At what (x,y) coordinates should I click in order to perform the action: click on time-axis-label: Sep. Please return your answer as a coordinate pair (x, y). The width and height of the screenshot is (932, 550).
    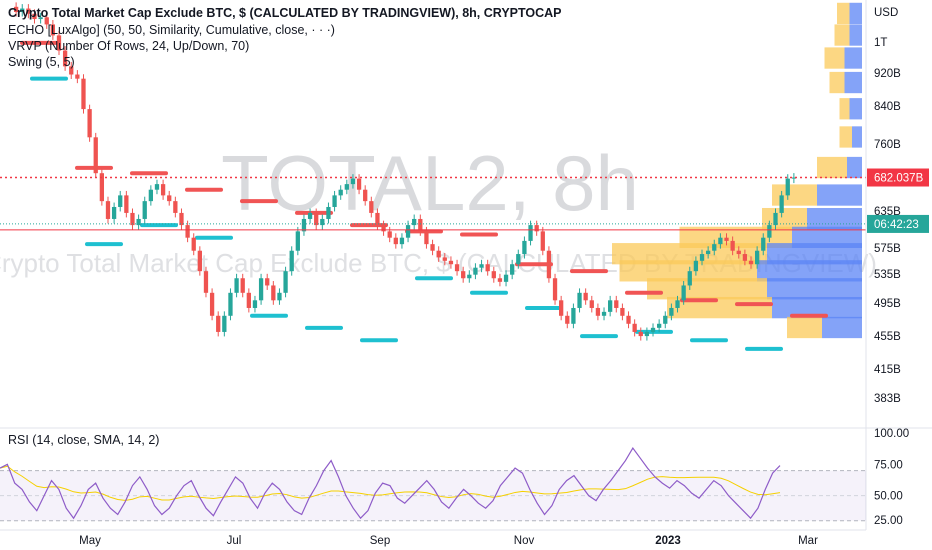
    Looking at the image, I should click on (380, 541).